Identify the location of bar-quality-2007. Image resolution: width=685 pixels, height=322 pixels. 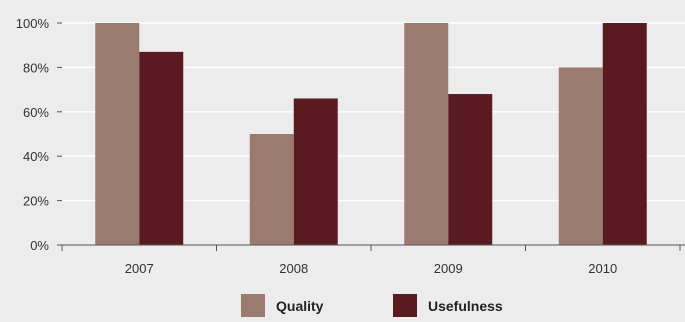
(117, 134).